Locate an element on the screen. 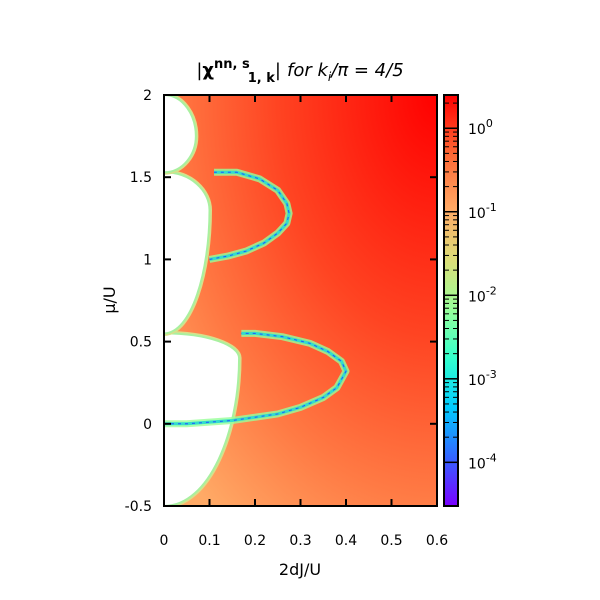 The height and width of the screenshot is (600, 600). colorbar-tick-label: 10⁻¹ is located at coordinates (482, 211).